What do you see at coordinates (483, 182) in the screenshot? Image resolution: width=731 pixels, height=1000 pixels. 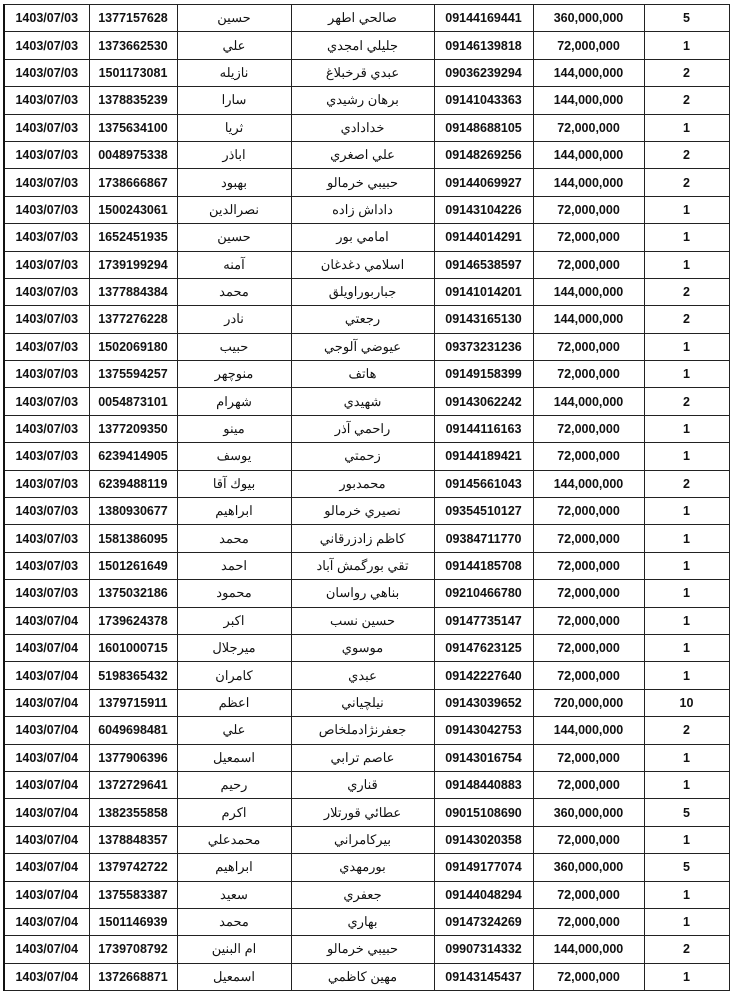 I see `phone-cell: 09144069927` at bounding box center [483, 182].